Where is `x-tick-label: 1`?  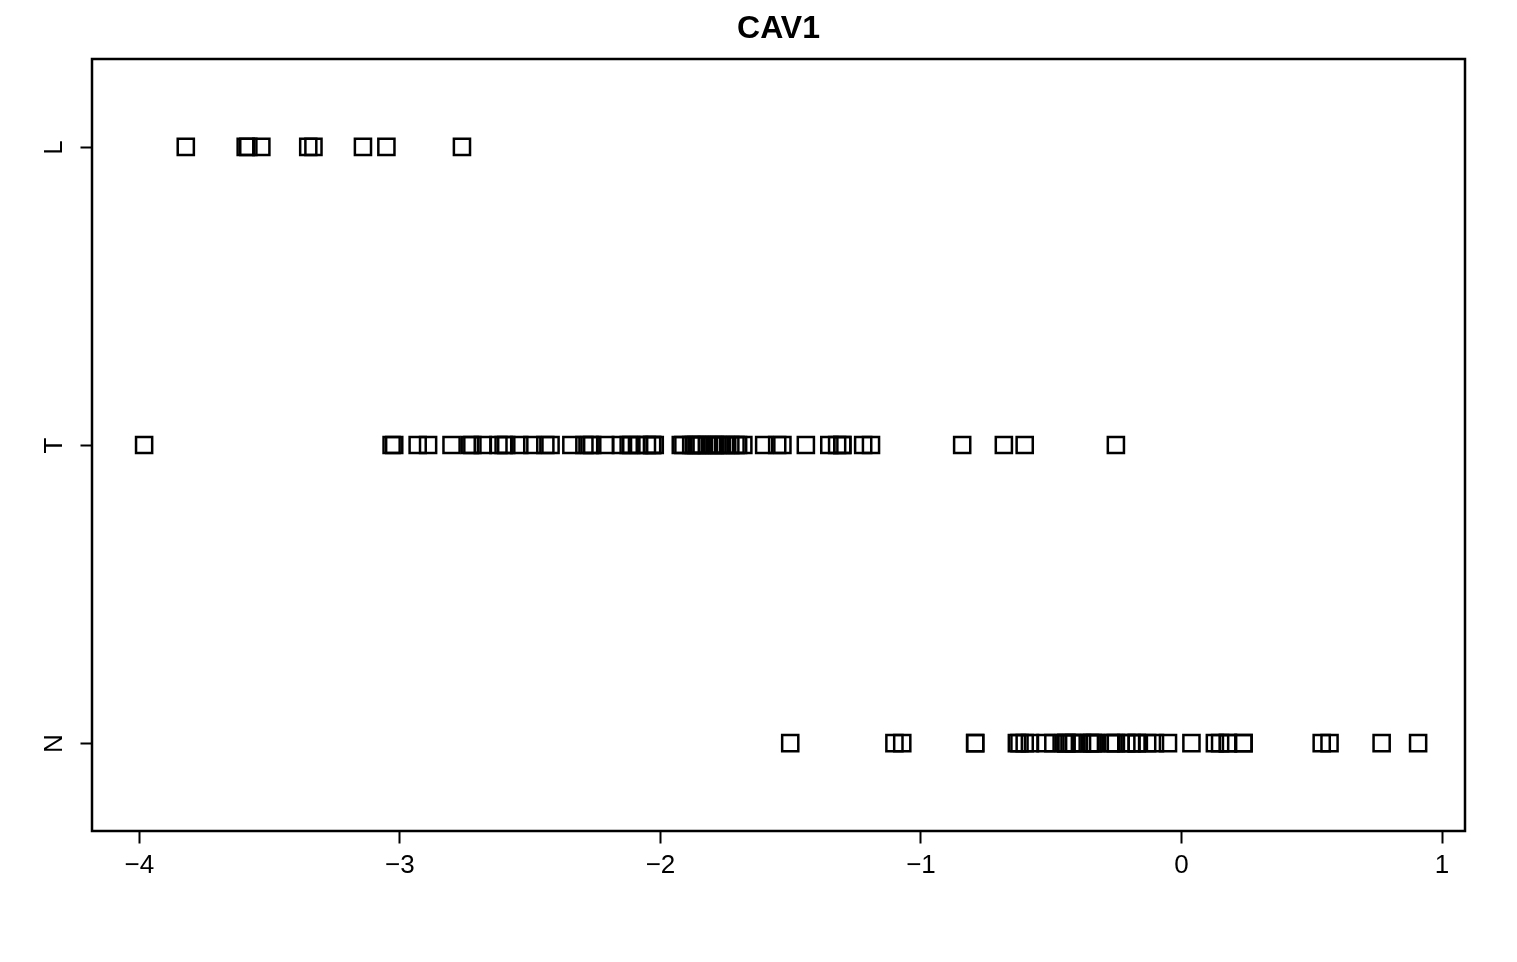 x-tick-label: 1 is located at coordinates (1442, 863).